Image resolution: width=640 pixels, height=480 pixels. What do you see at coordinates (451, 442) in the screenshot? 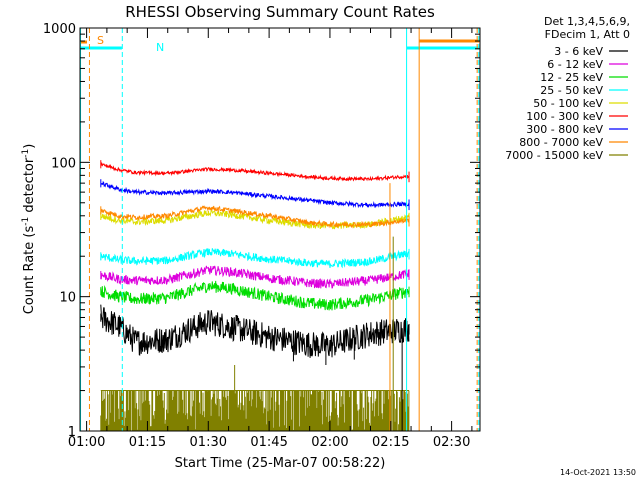
I see `x-tick-label: 02:30` at bounding box center [451, 442].